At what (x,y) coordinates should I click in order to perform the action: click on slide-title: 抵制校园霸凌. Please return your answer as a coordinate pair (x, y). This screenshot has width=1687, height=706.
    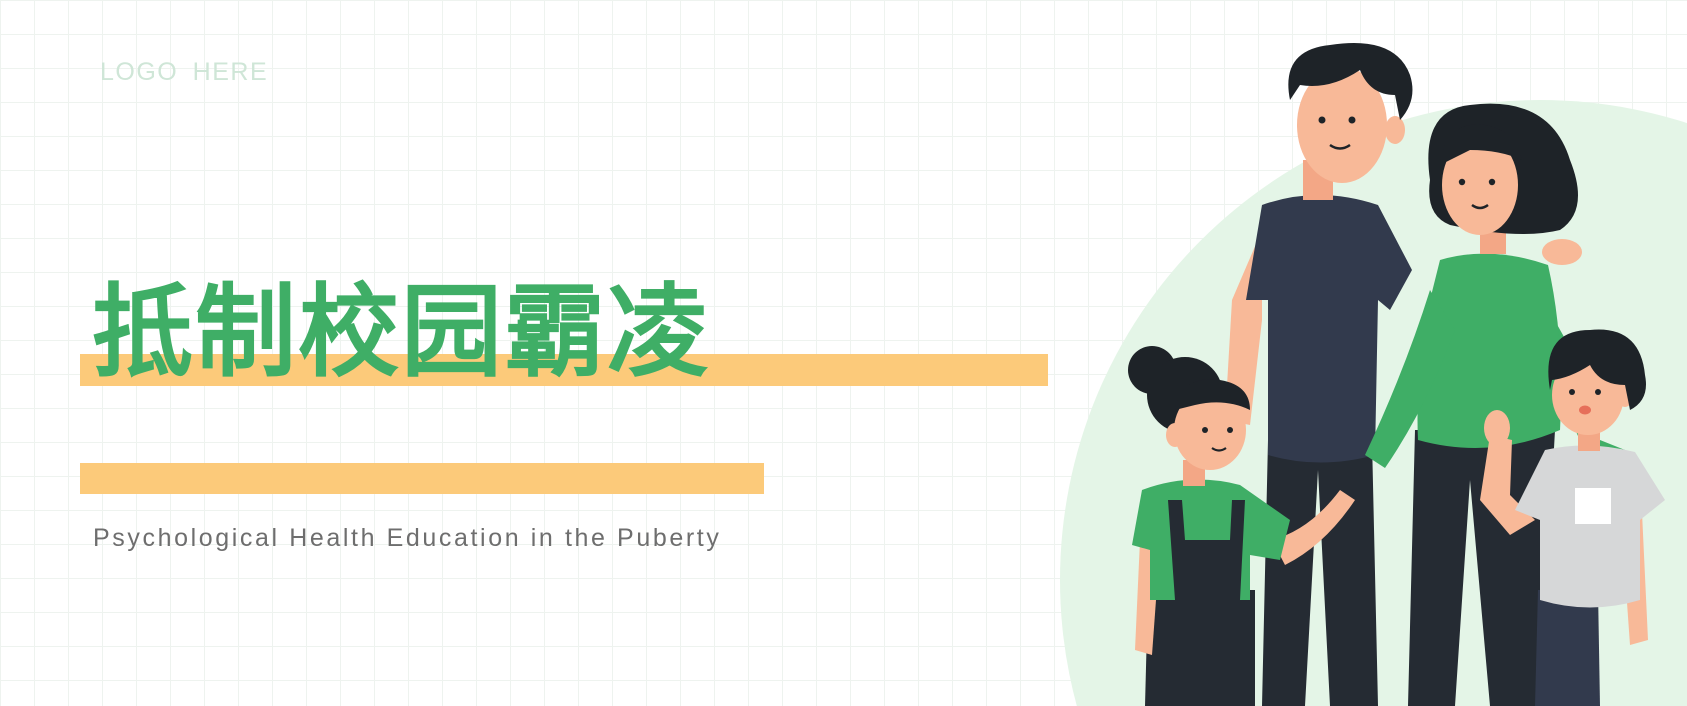
    Looking at the image, I should click on (401, 332).